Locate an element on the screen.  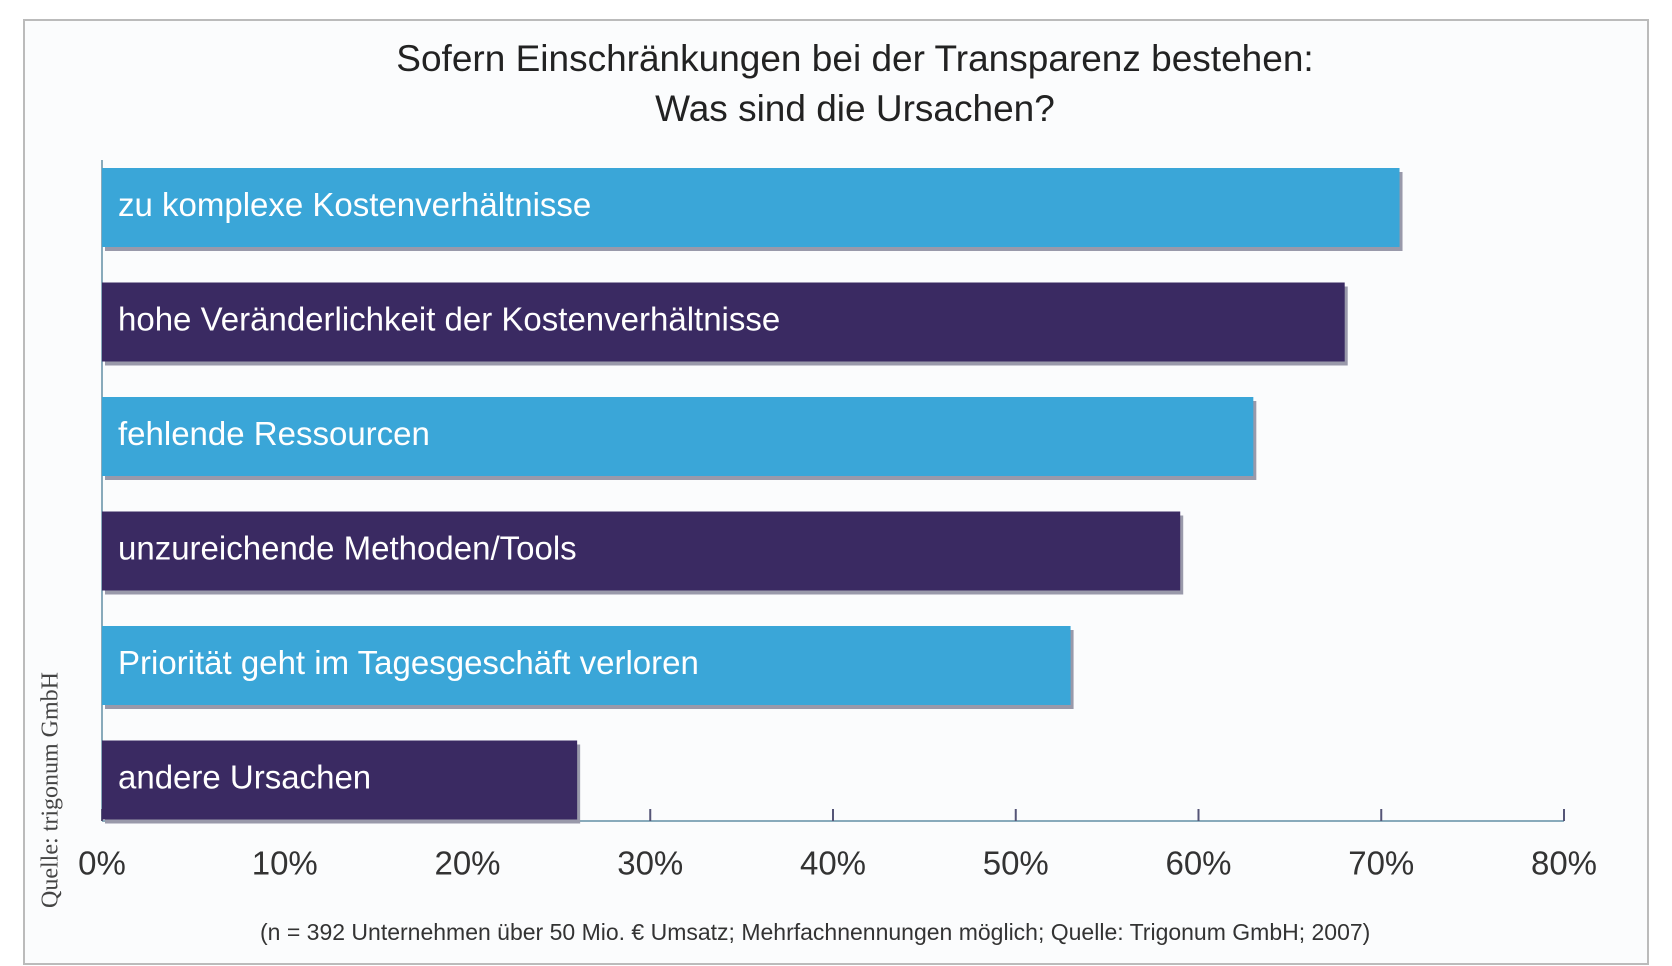
x-tick-label: 40% is located at coordinates (833, 863).